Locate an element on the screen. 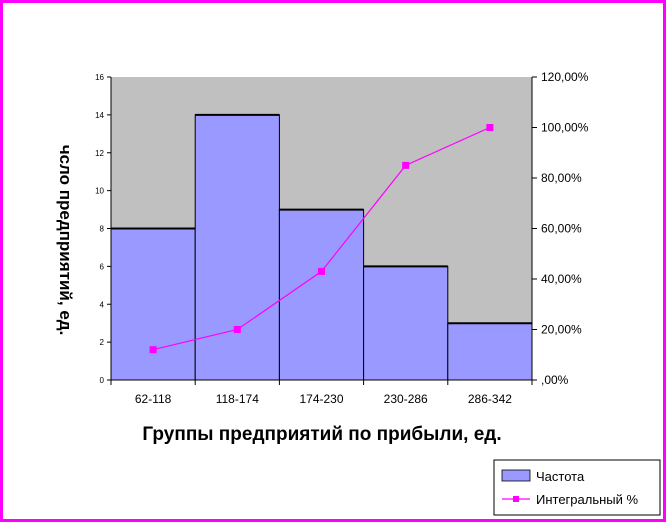  y2-tick-label: 80,00% is located at coordinates (561, 178).